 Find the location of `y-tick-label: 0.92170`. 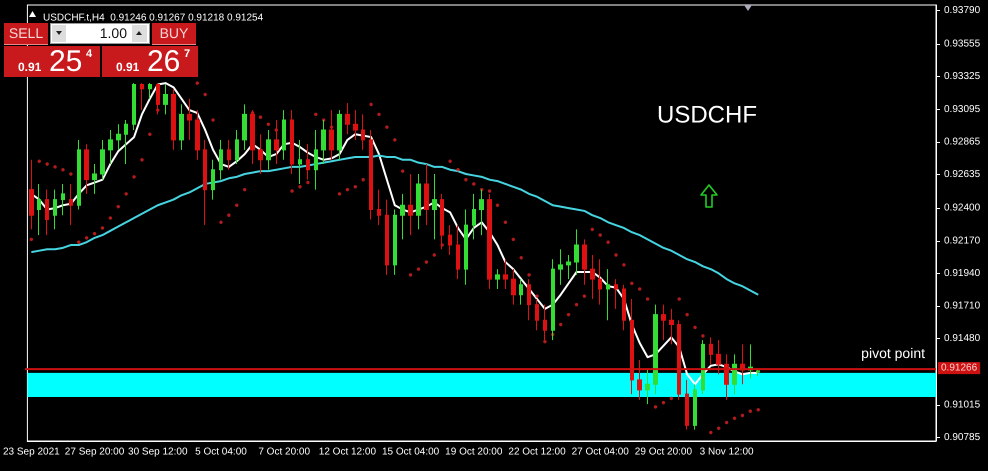

y-tick-label: 0.92170 is located at coordinates (962, 240).